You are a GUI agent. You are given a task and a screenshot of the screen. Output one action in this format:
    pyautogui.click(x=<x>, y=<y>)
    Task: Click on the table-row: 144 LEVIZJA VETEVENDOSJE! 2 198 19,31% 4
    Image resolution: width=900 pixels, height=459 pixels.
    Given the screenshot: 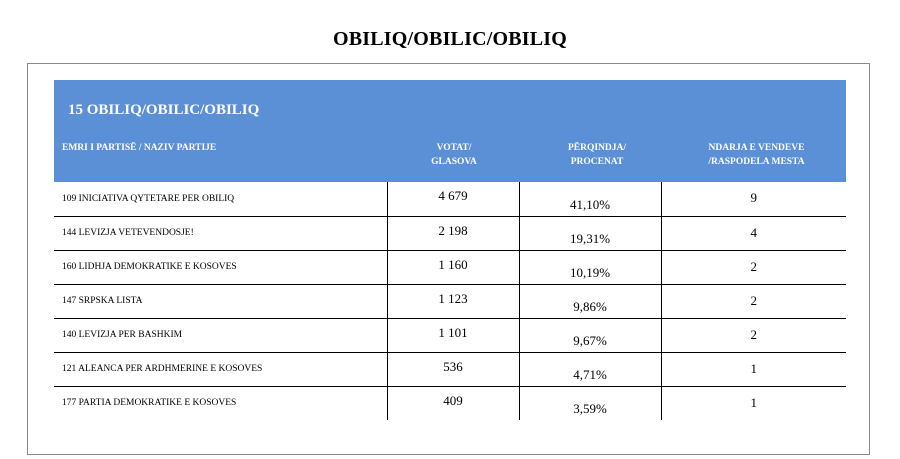 What is the action you would take?
    pyautogui.click(x=450, y=233)
    